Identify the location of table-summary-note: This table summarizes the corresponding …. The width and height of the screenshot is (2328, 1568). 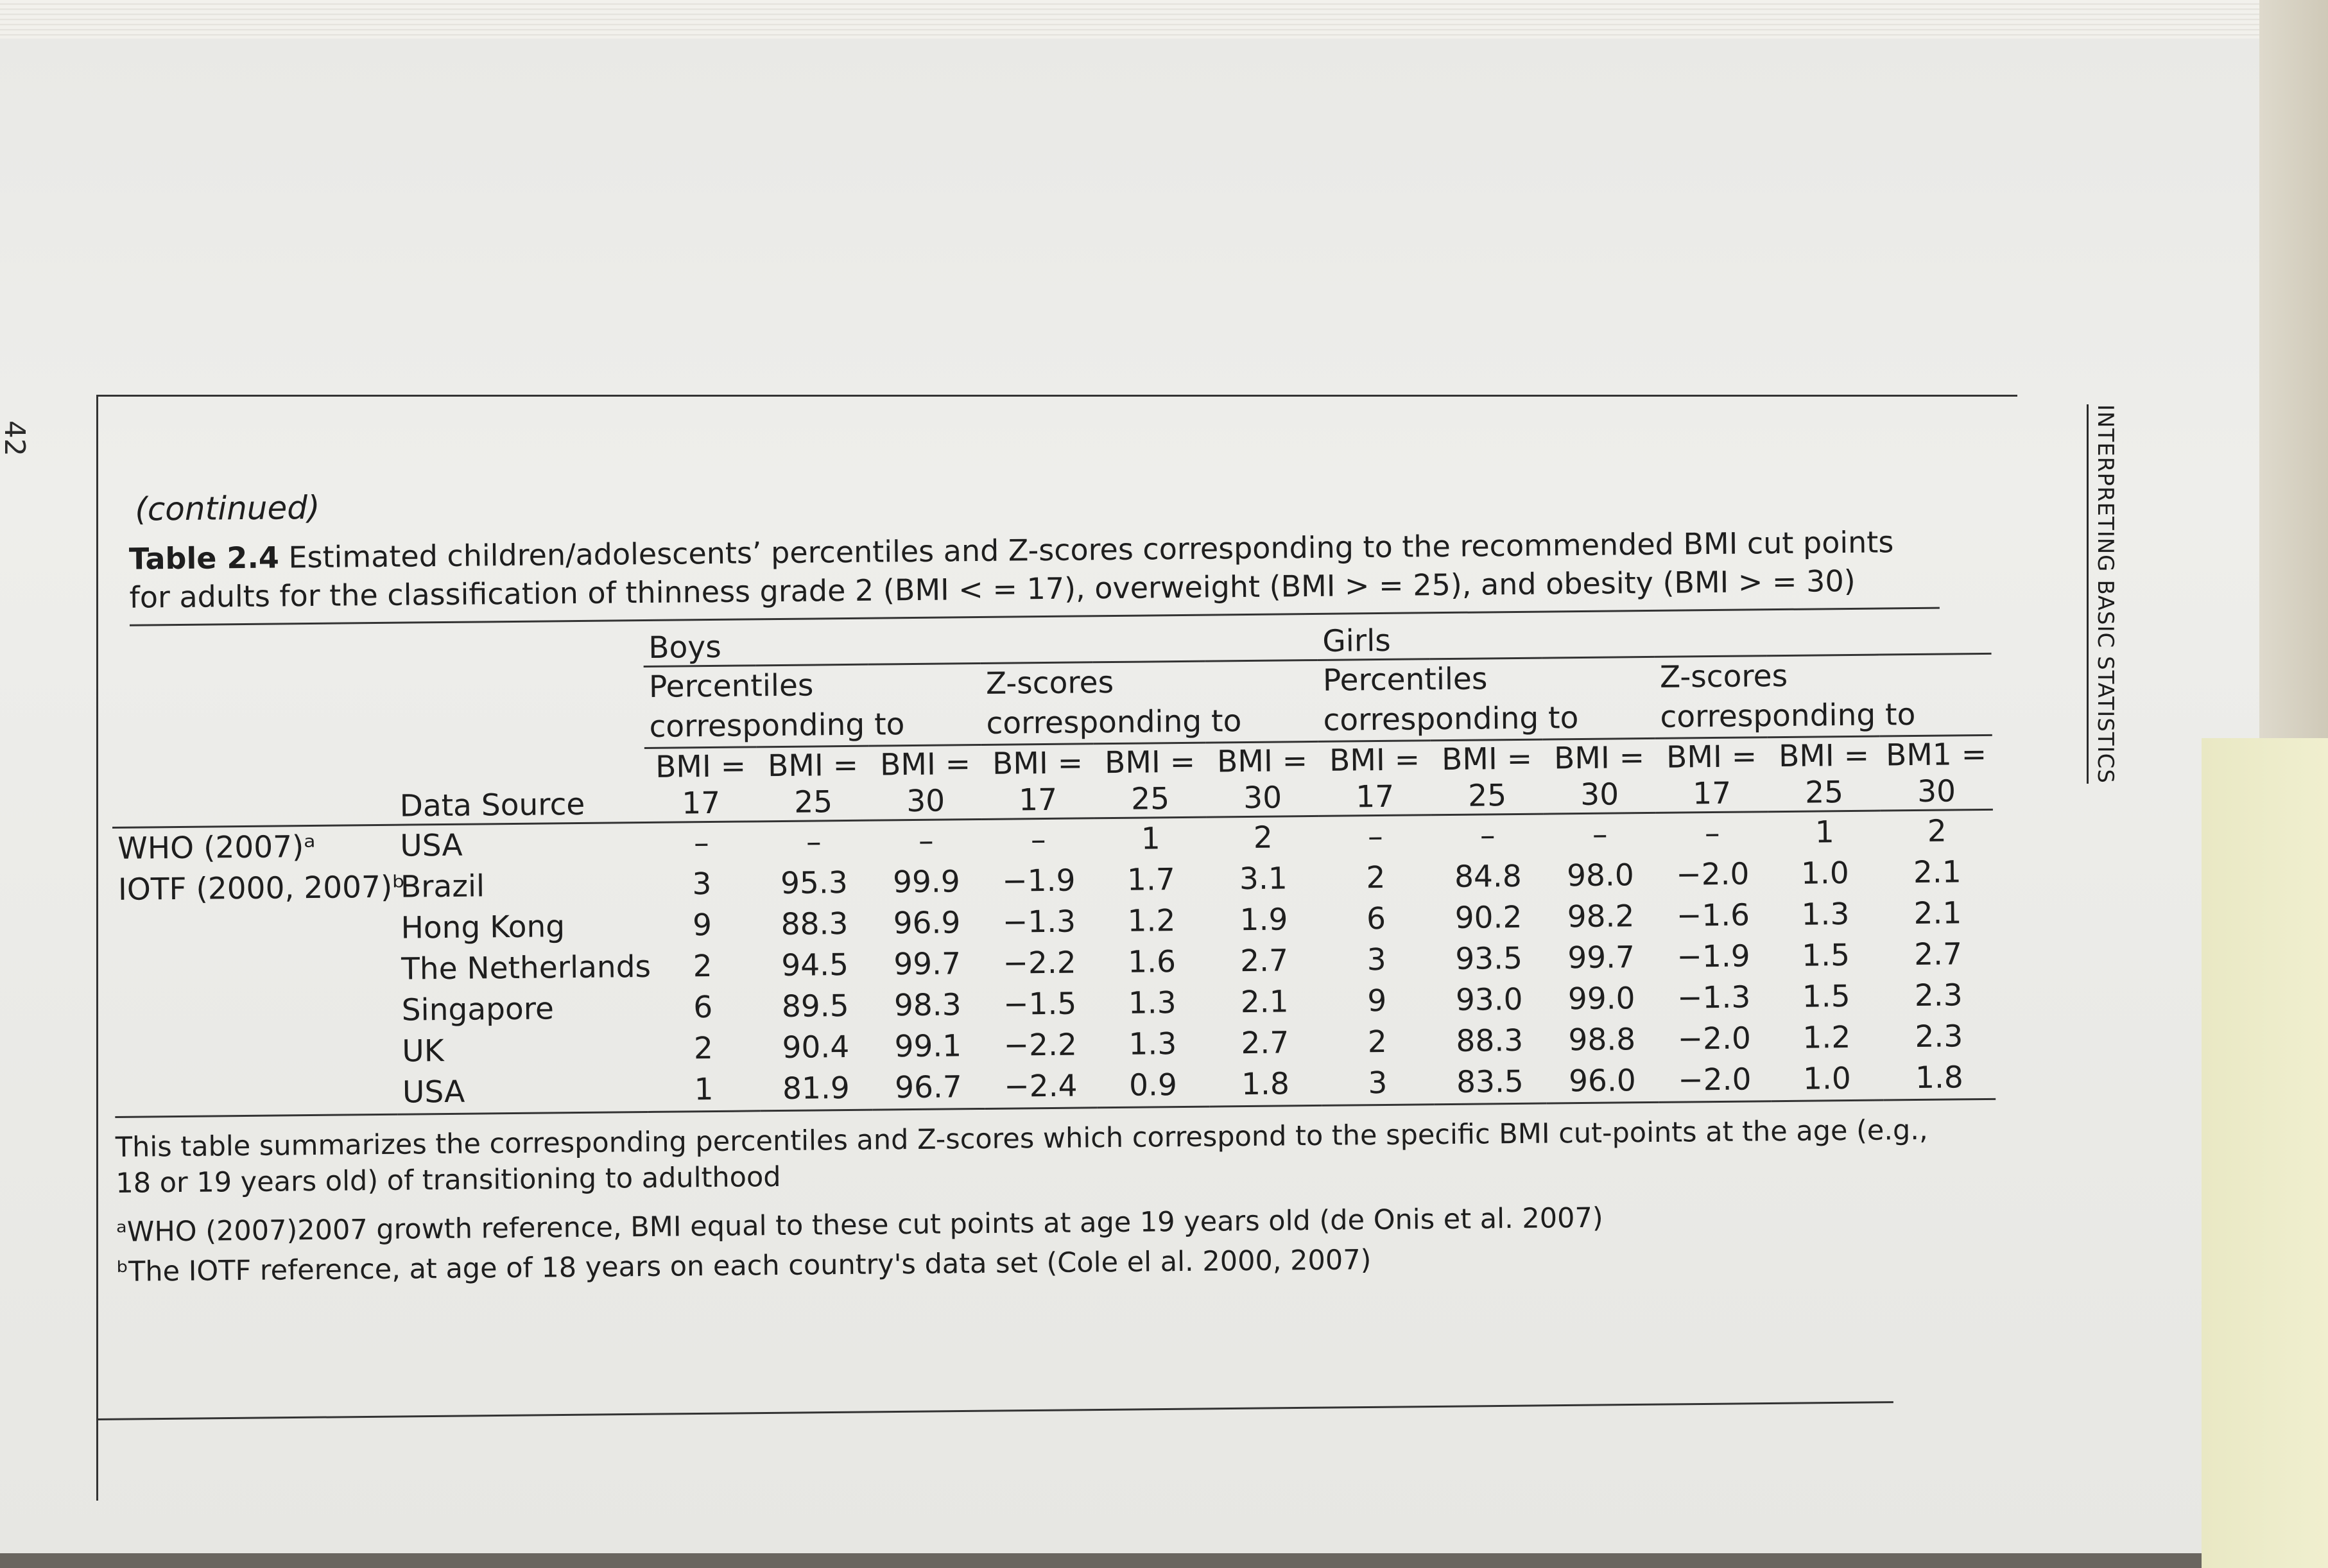
(1021, 1157).